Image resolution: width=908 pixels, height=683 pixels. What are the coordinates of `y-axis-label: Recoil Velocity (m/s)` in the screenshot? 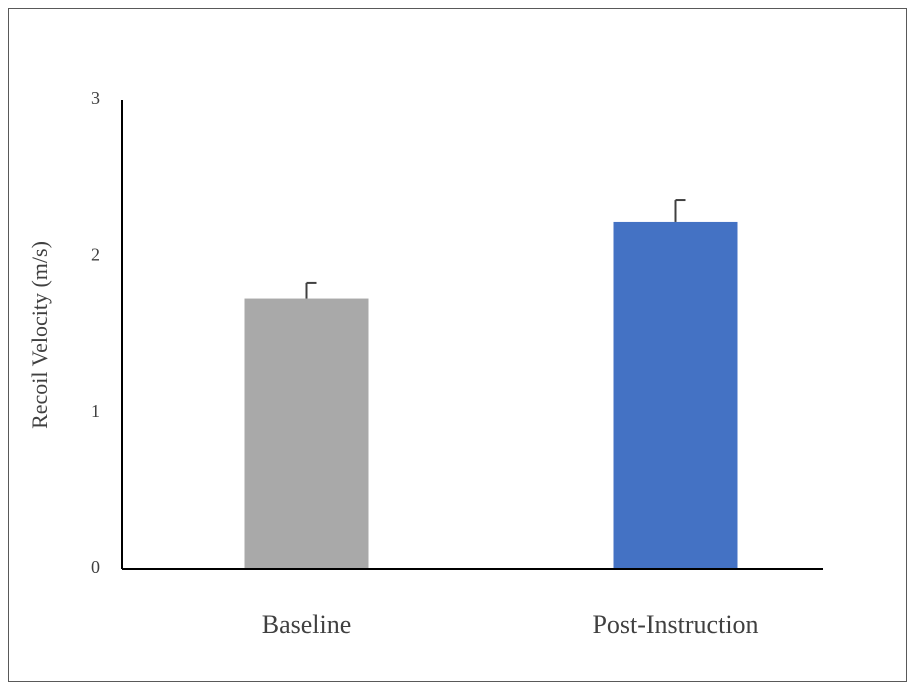 It's located at (39, 335).